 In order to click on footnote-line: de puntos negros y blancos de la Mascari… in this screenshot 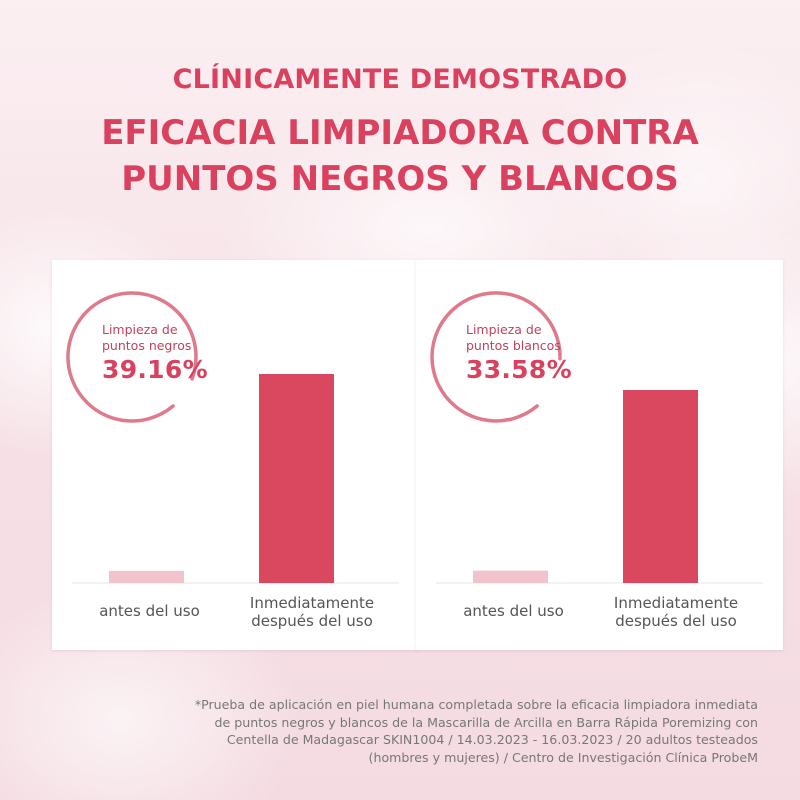, I will do `click(486, 722)`.